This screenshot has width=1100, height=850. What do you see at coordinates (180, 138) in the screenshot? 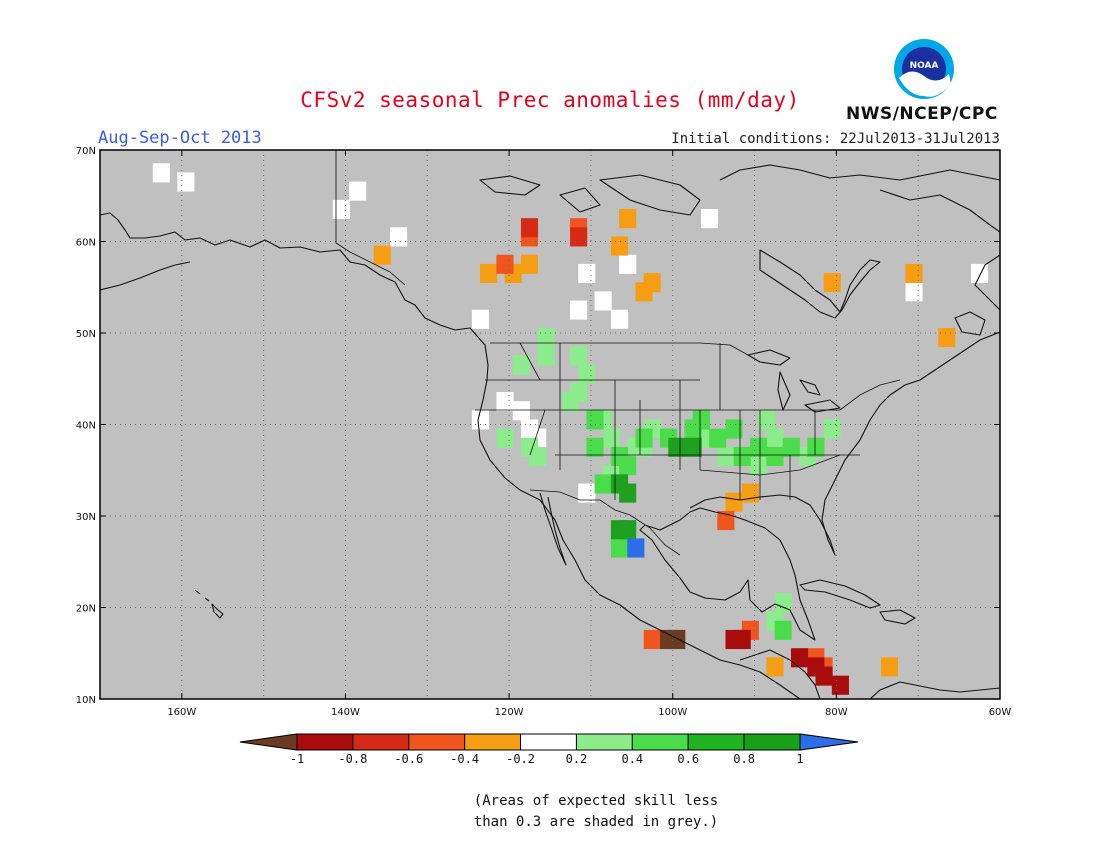
I see `forecast-period: Aug-Sep-Oct 2013` at bounding box center [180, 138].